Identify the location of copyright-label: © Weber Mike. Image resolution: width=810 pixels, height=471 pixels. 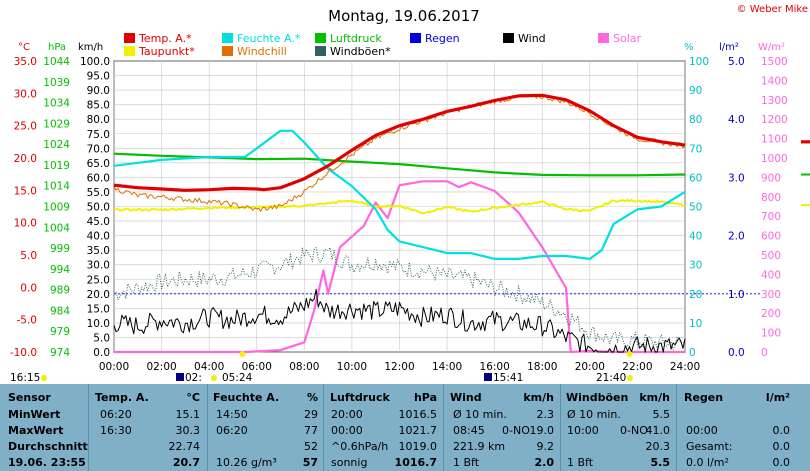
(772, 9).